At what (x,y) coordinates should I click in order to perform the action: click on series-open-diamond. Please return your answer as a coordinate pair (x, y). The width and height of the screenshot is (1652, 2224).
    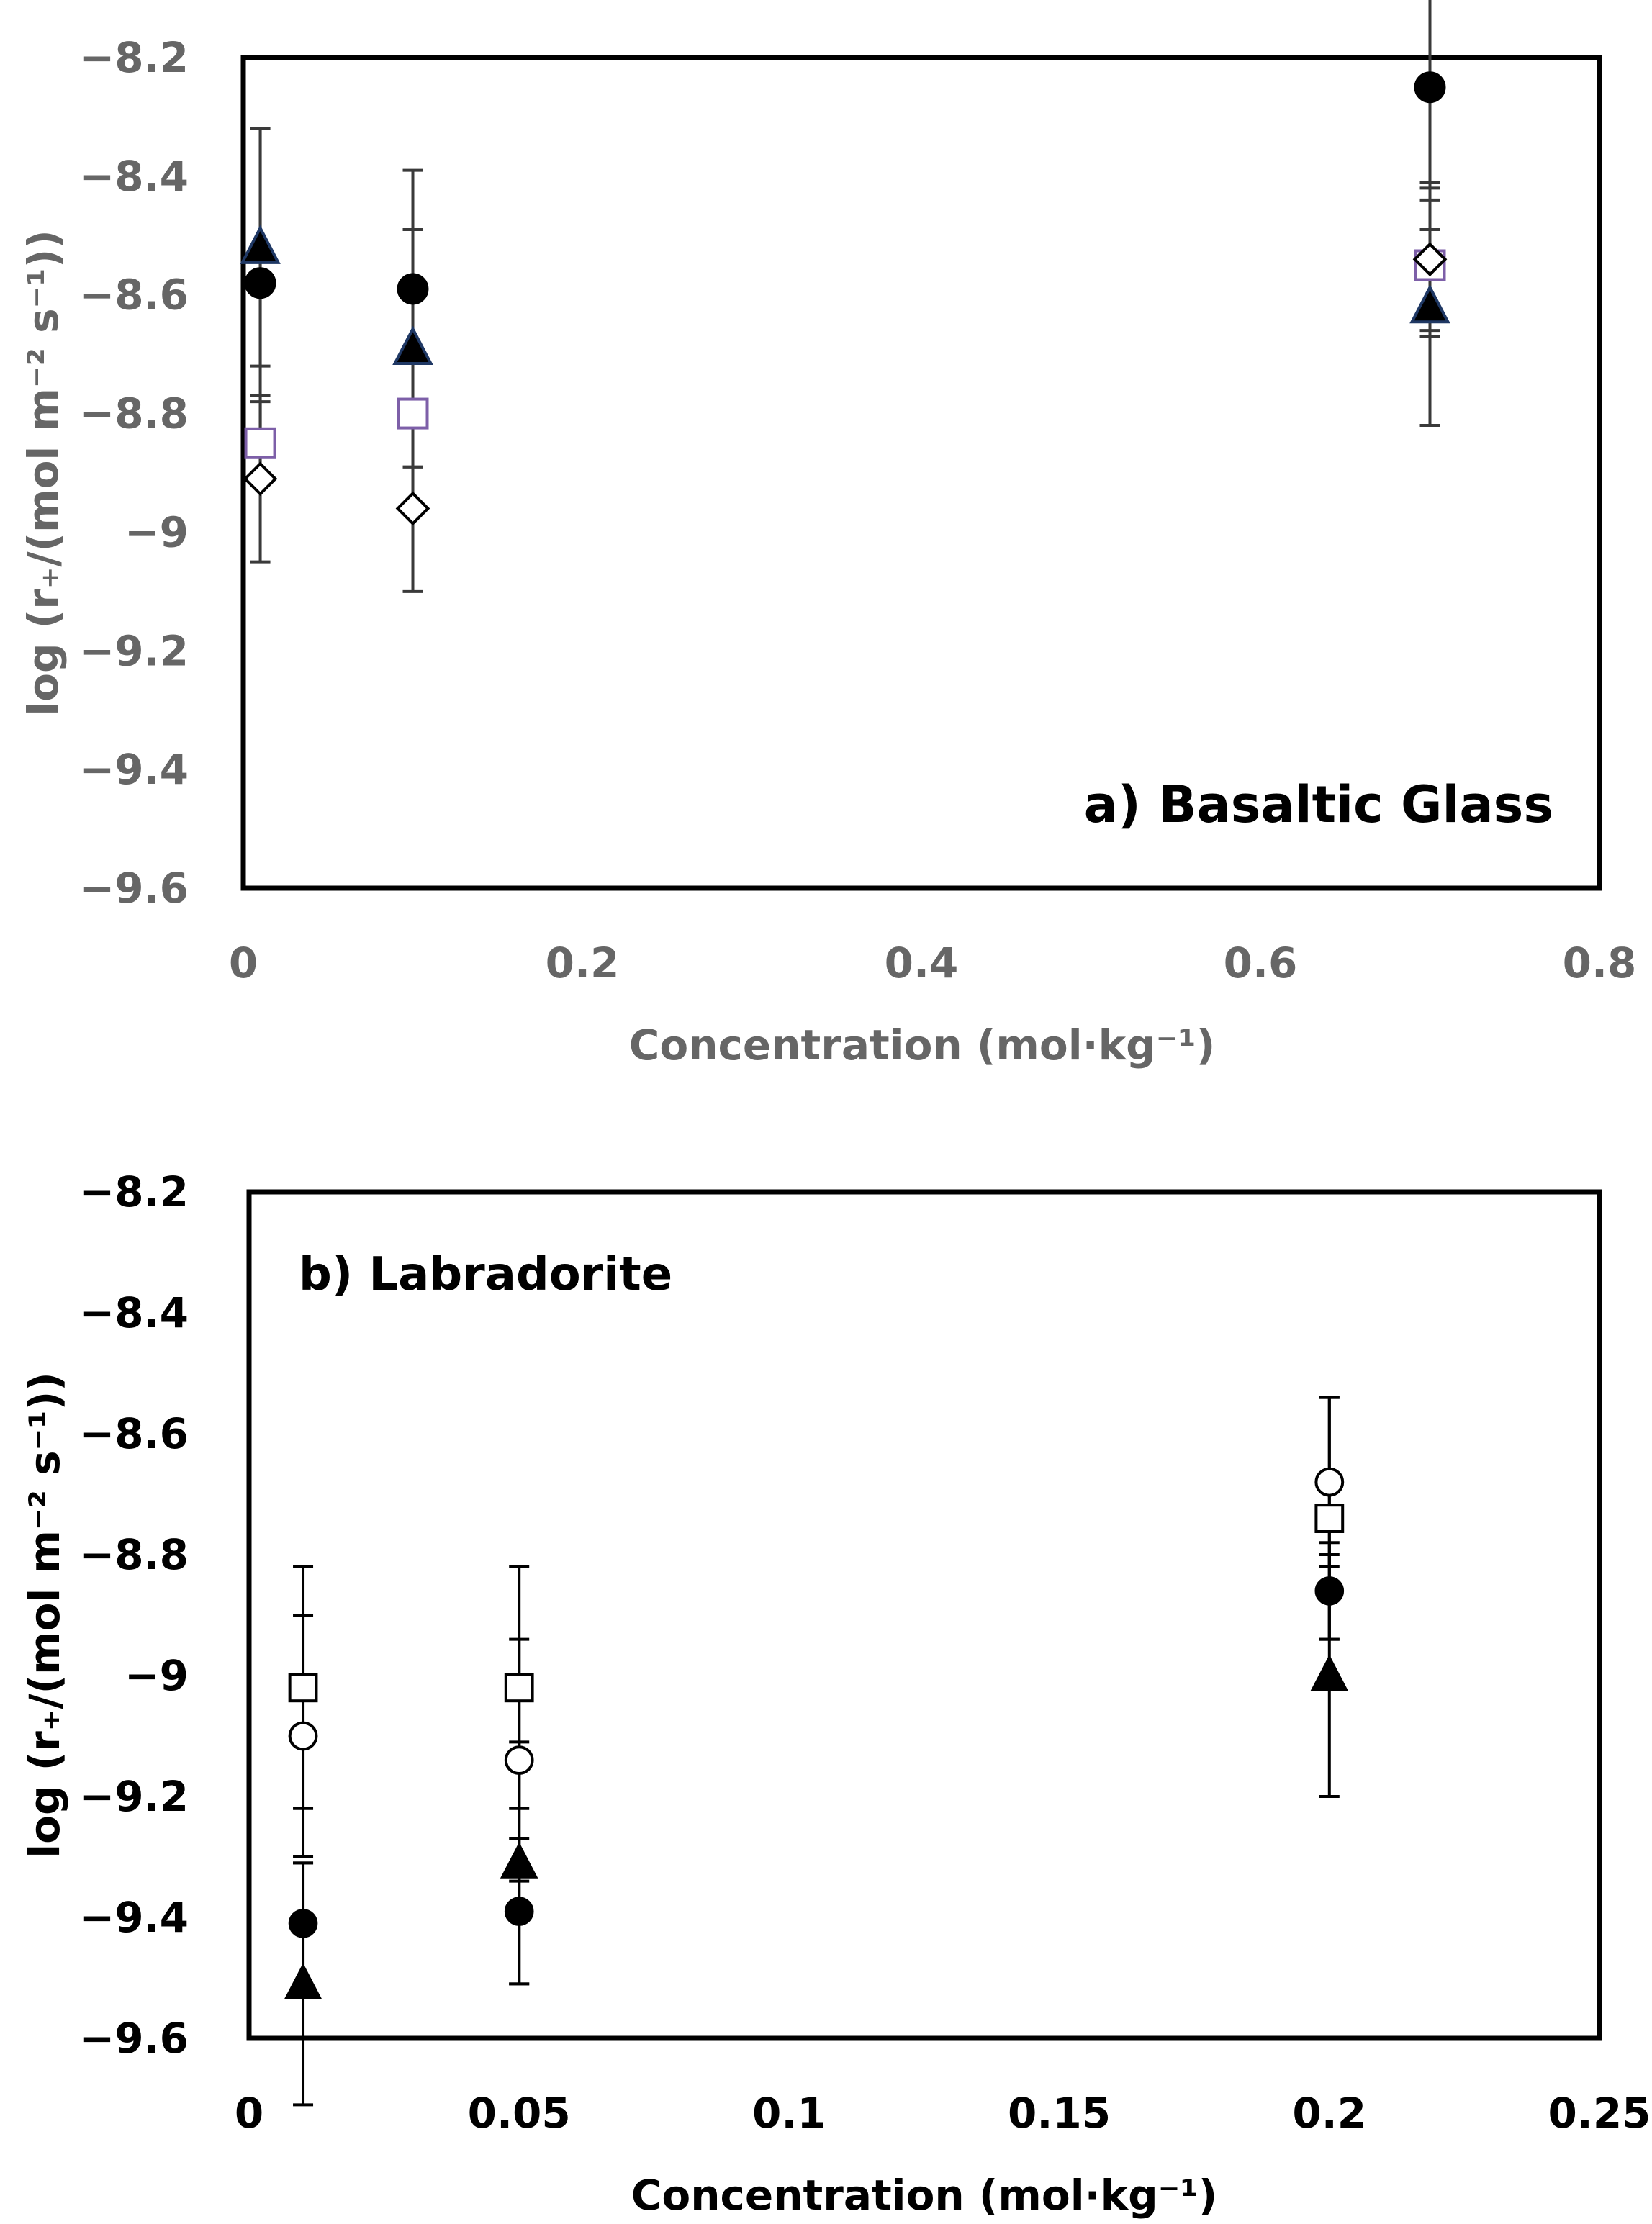
    Looking at the image, I should click on (845, 387).